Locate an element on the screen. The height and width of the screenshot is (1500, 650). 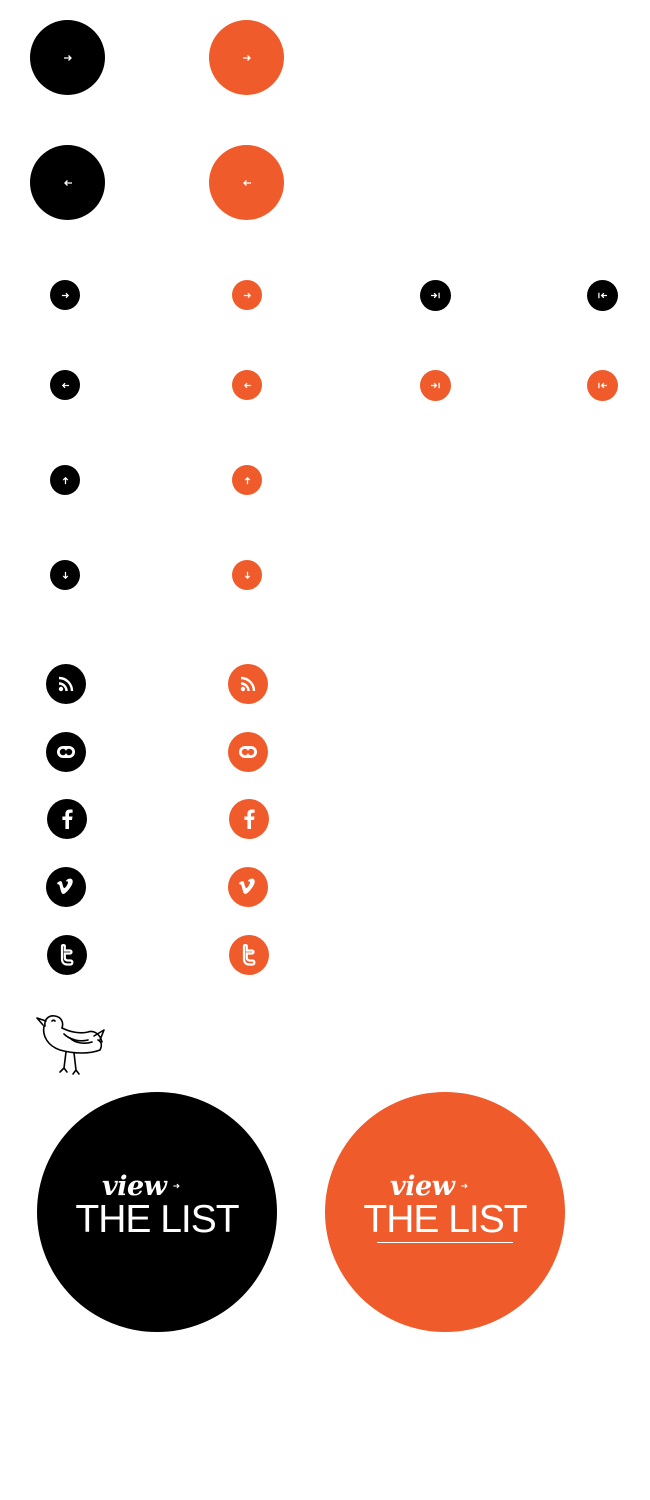
view-list-button-black: view THE LIST is located at coordinates (157, 1212).